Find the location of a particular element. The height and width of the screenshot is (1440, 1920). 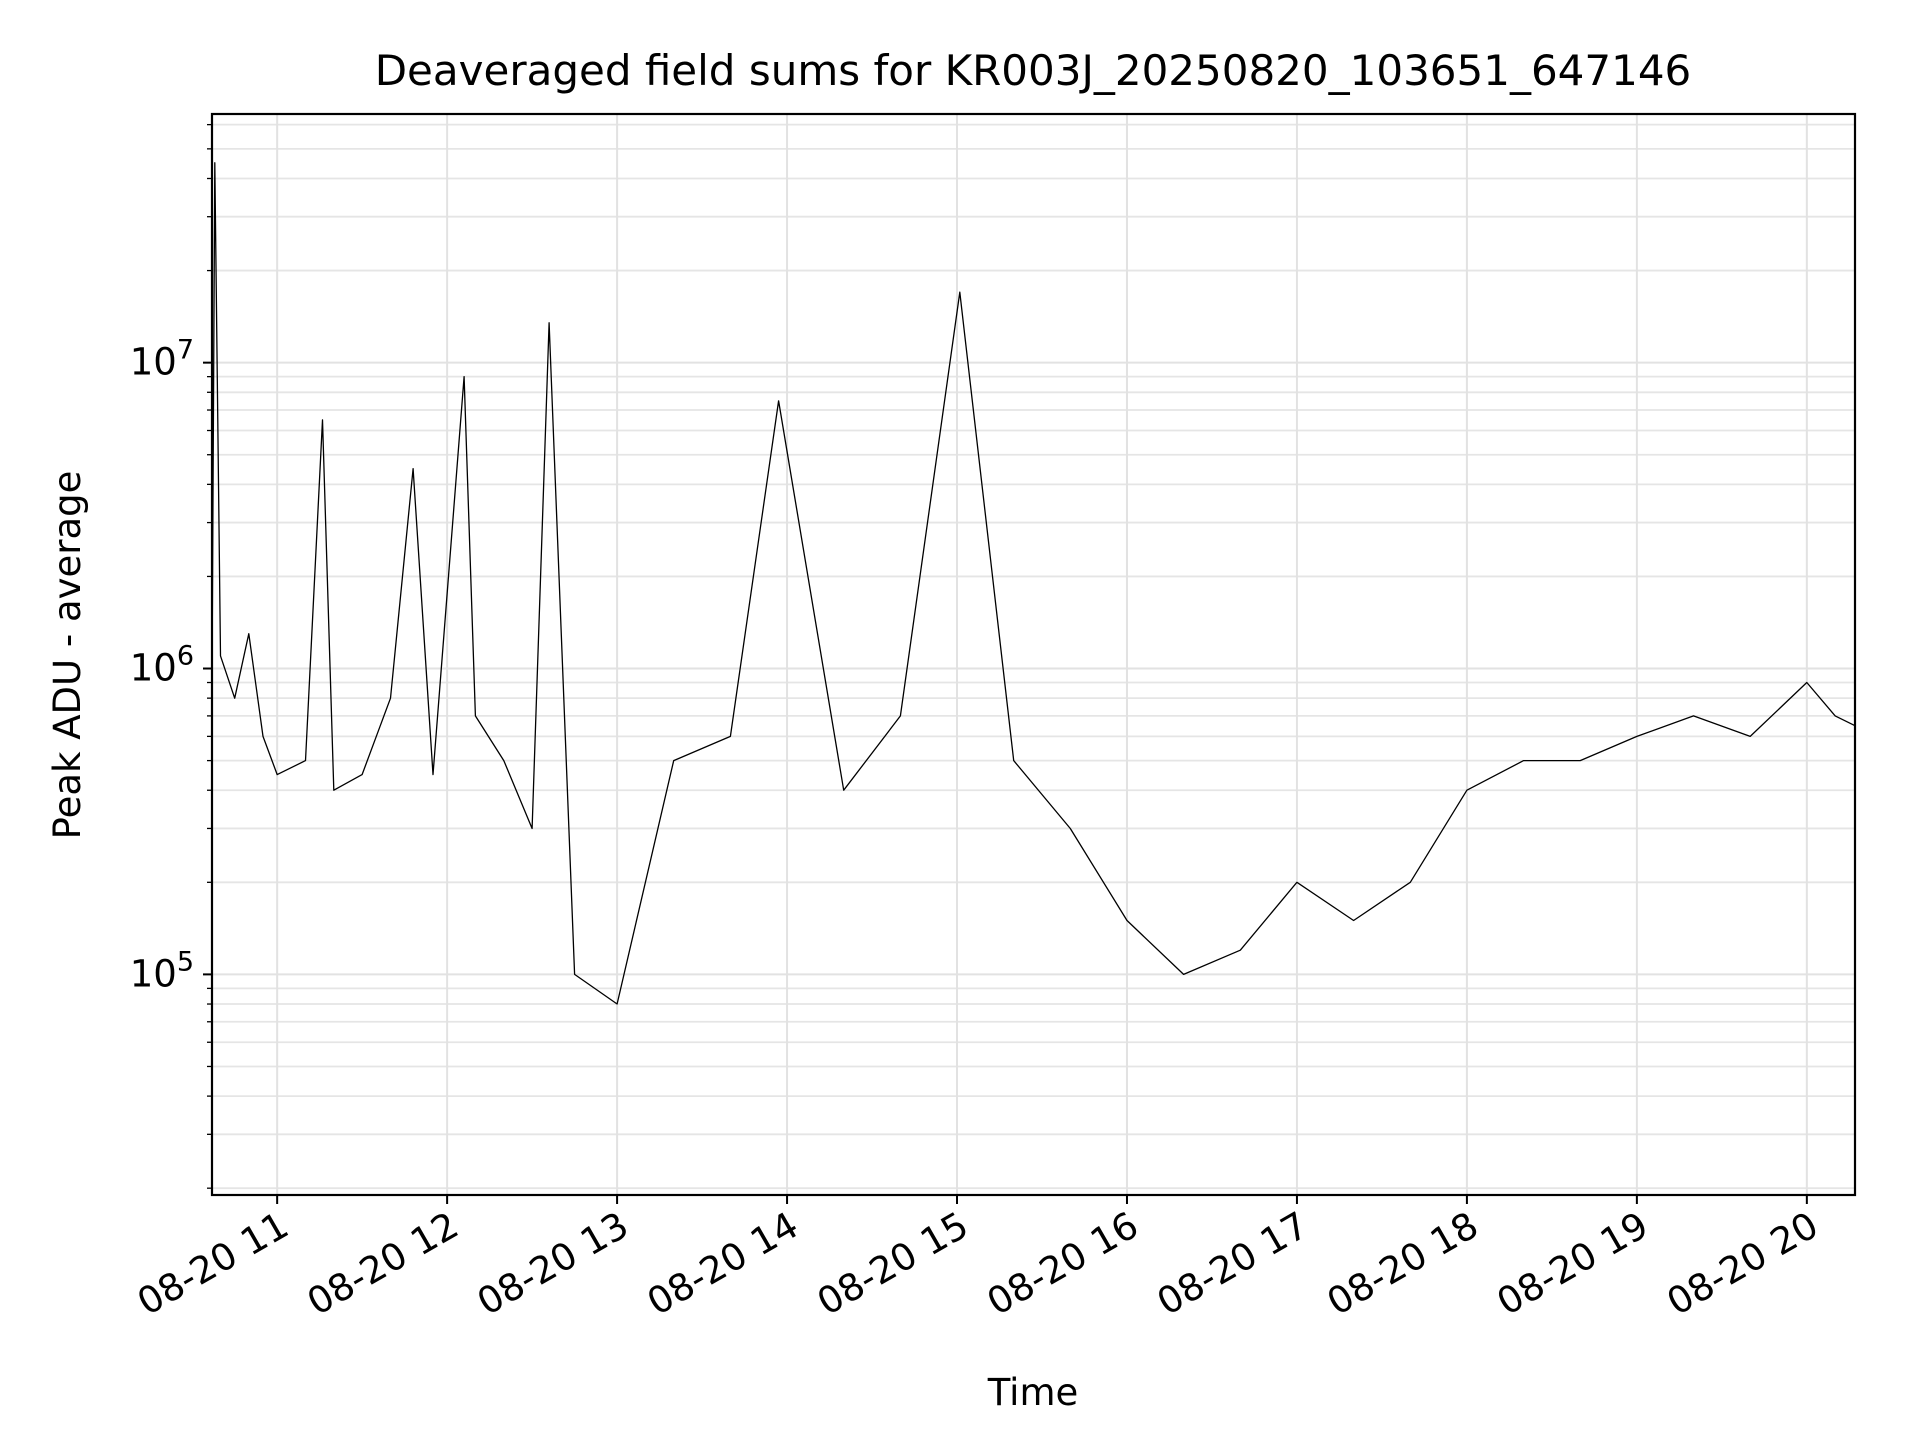

x-tick-label: 08-20 20 is located at coordinates (1743, 1264).